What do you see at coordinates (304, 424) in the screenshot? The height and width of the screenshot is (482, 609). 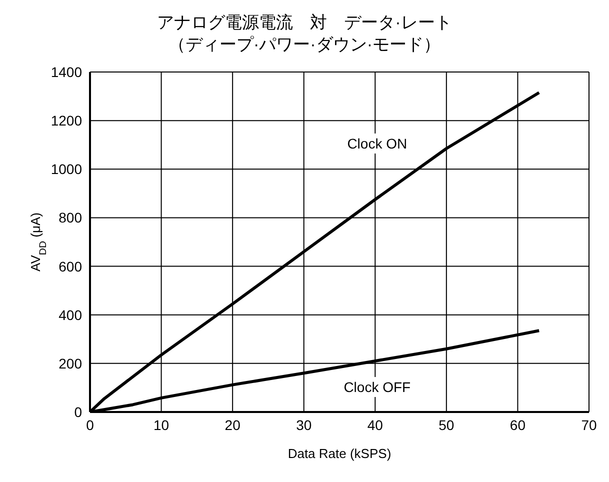 I see `x-tick-label: 30` at bounding box center [304, 424].